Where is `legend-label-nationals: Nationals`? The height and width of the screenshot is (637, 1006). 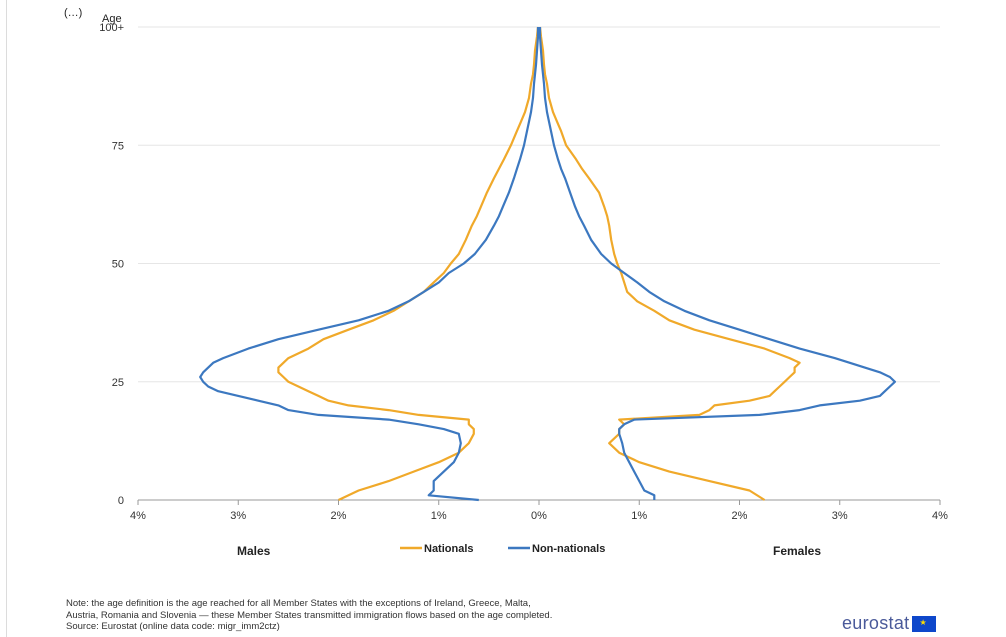 legend-label-nationals: Nationals is located at coordinates (449, 549).